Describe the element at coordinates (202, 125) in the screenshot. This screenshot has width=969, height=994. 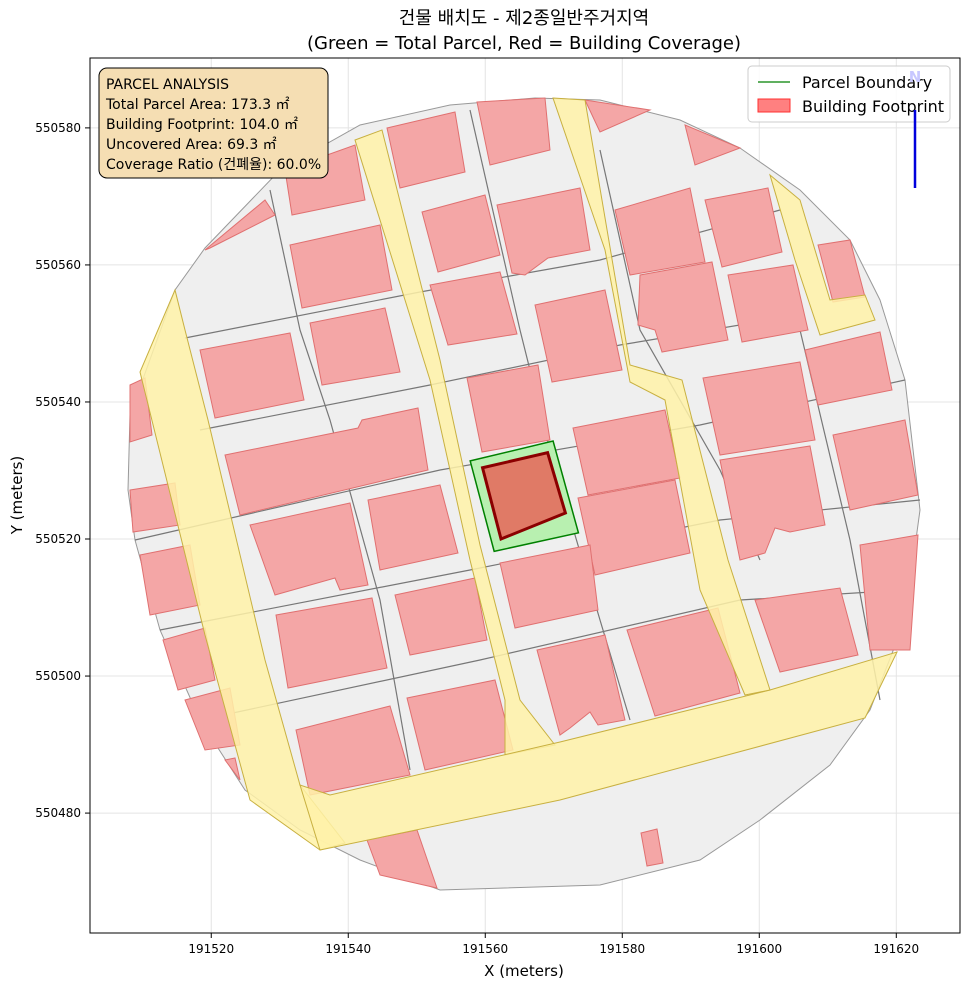
I see `annotation-line: Building Footprint: 104.0 ㎡` at that location.